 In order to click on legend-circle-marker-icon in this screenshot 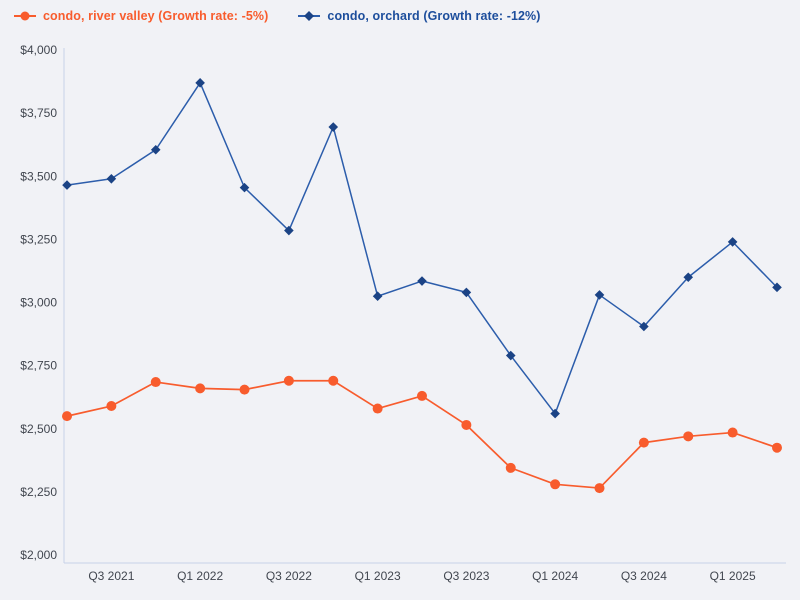, I will do `click(25, 16)`.